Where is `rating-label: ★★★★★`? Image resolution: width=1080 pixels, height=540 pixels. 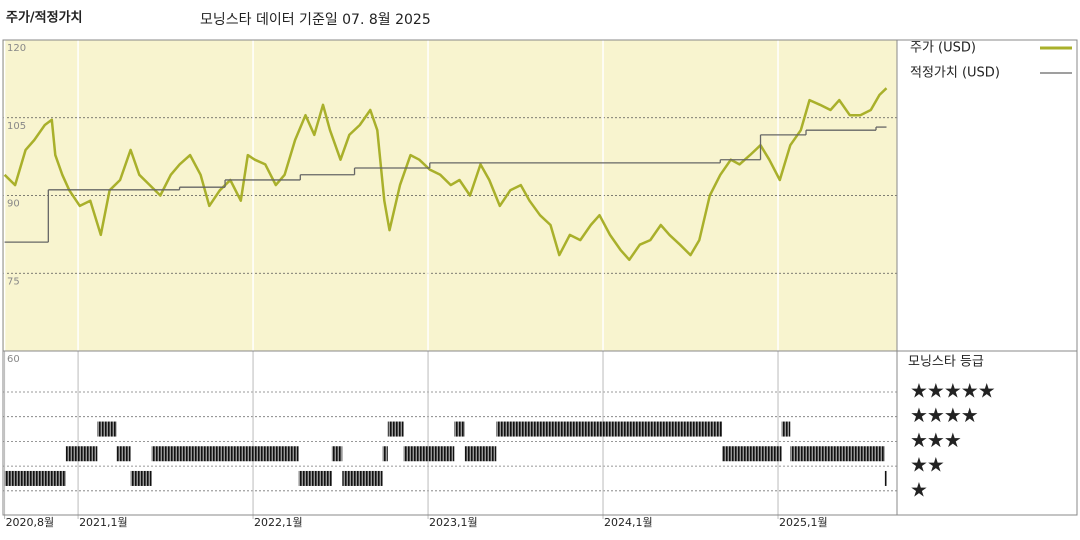
rating-label: ★★★★★ is located at coordinates (952, 391).